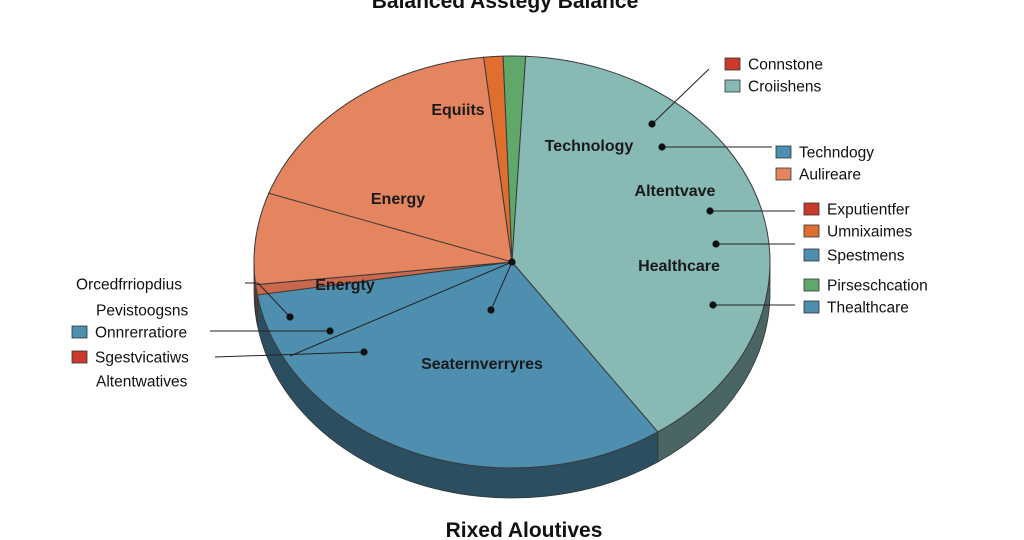 The width and height of the screenshot is (1024, 540). What do you see at coordinates (868, 308) in the screenshot?
I see `legend-label-right-8: Thealthcare` at bounding box center [868, 308].